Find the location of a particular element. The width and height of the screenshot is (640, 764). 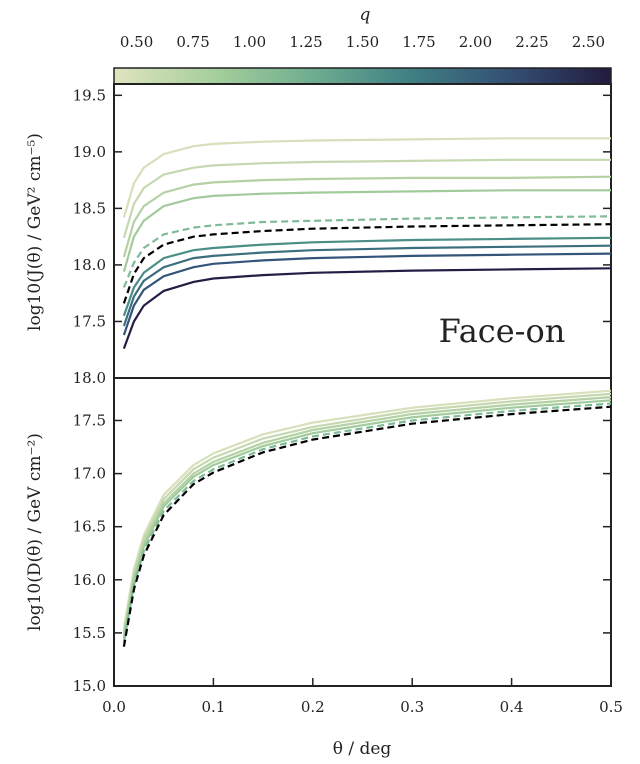

colorbar-tick-label: 1.75 is located at coordinates (418, 42).